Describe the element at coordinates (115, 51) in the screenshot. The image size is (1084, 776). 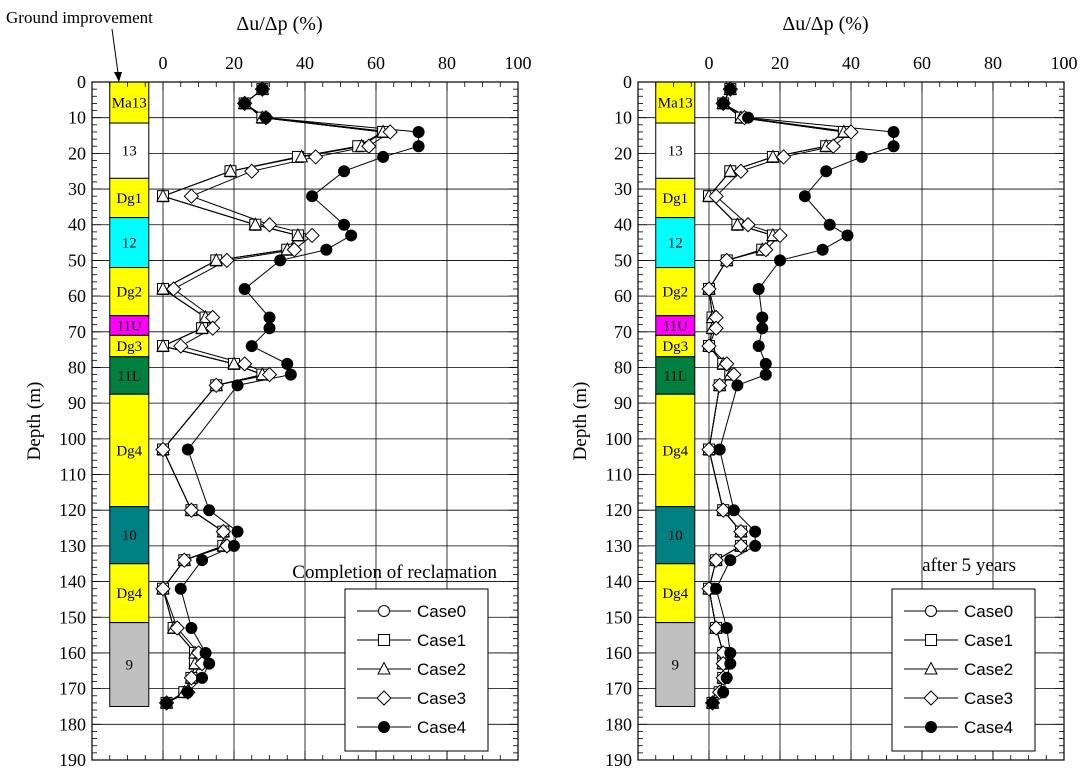
I see `ground-improvement-arrow` at that location.